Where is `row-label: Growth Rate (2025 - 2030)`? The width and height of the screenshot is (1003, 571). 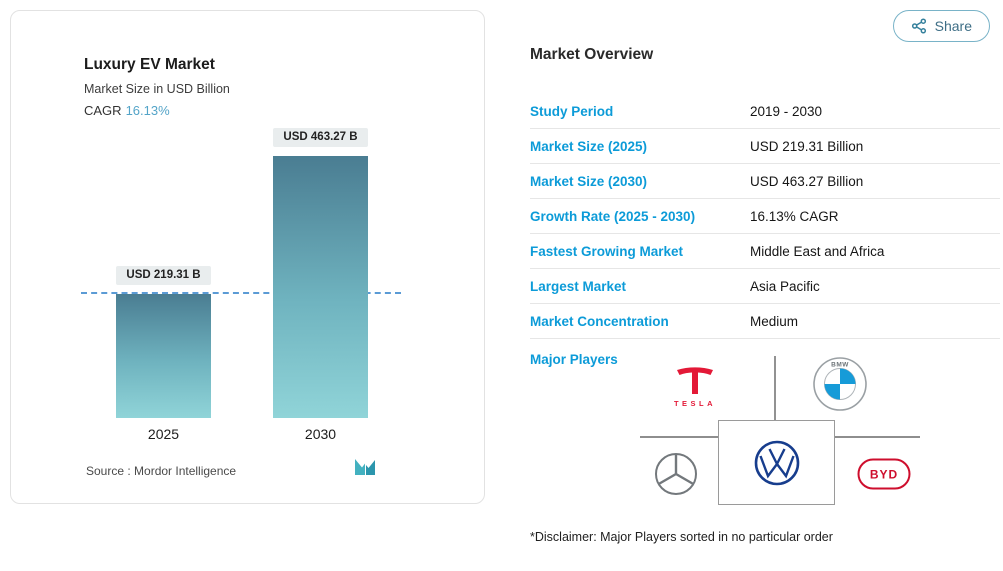 row-label: Growth Rate (2025 - 2030) is located at coordinates (613, 216).